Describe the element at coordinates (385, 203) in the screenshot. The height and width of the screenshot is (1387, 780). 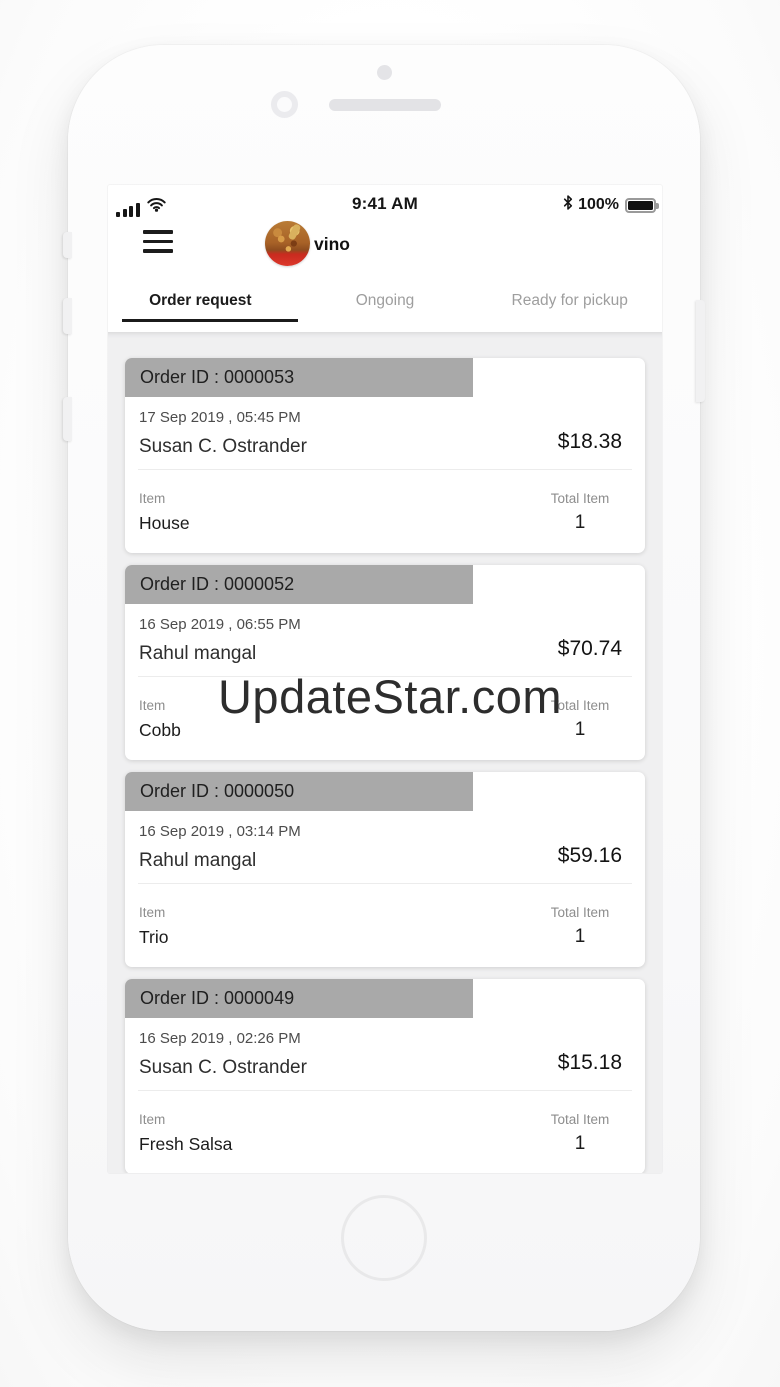
I see `status-time: 9:41 AM` at that location.